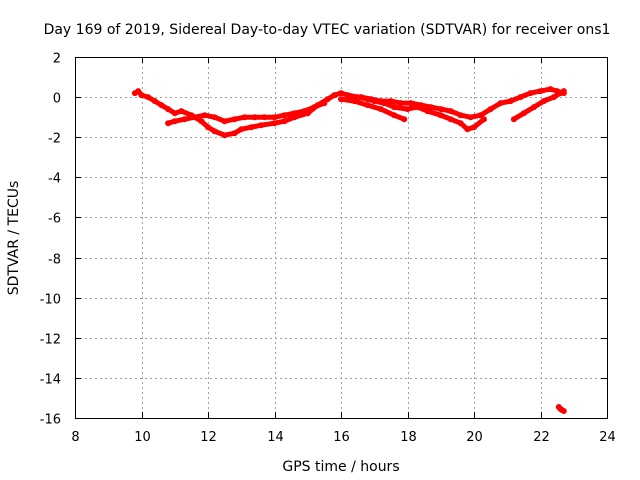  Describe the element at coordinates (607, 437) in the screenshot. I see `x-tick-label: 24` at that location.